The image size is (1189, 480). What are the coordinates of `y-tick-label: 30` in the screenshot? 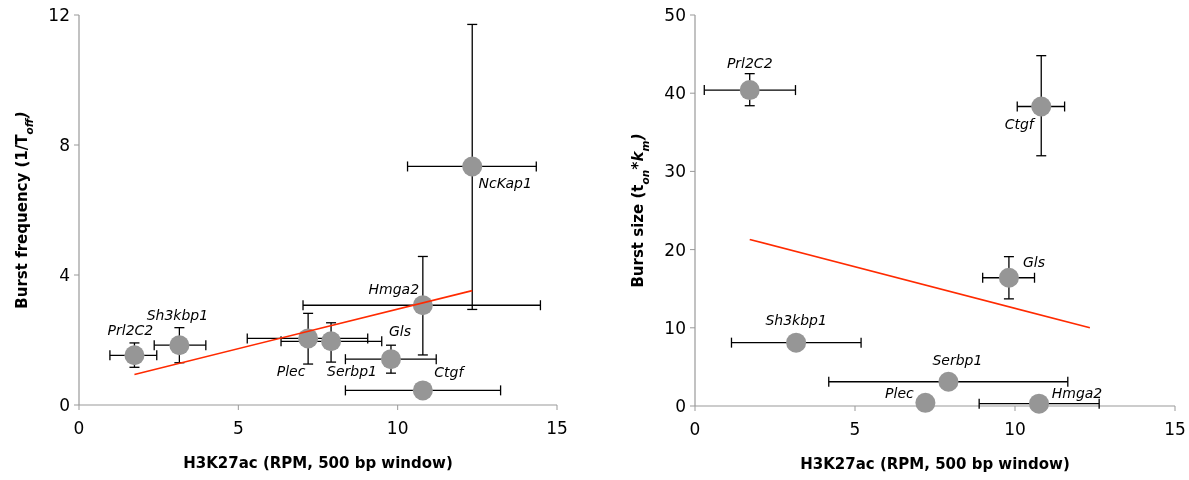 It's located at (675, 171).